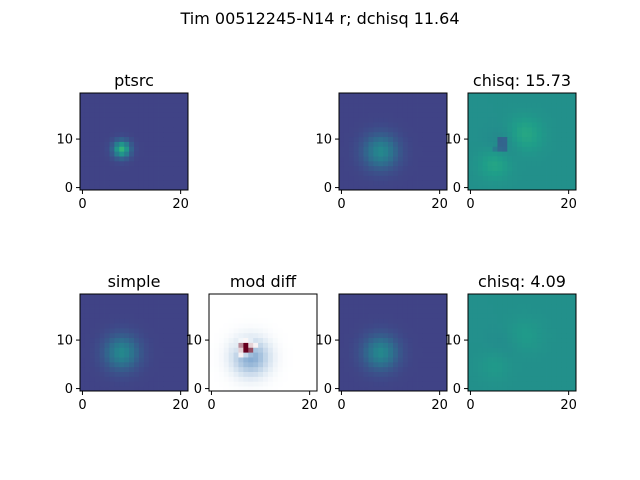  I want to click on y-tick-label: 0, so click(198, 389).